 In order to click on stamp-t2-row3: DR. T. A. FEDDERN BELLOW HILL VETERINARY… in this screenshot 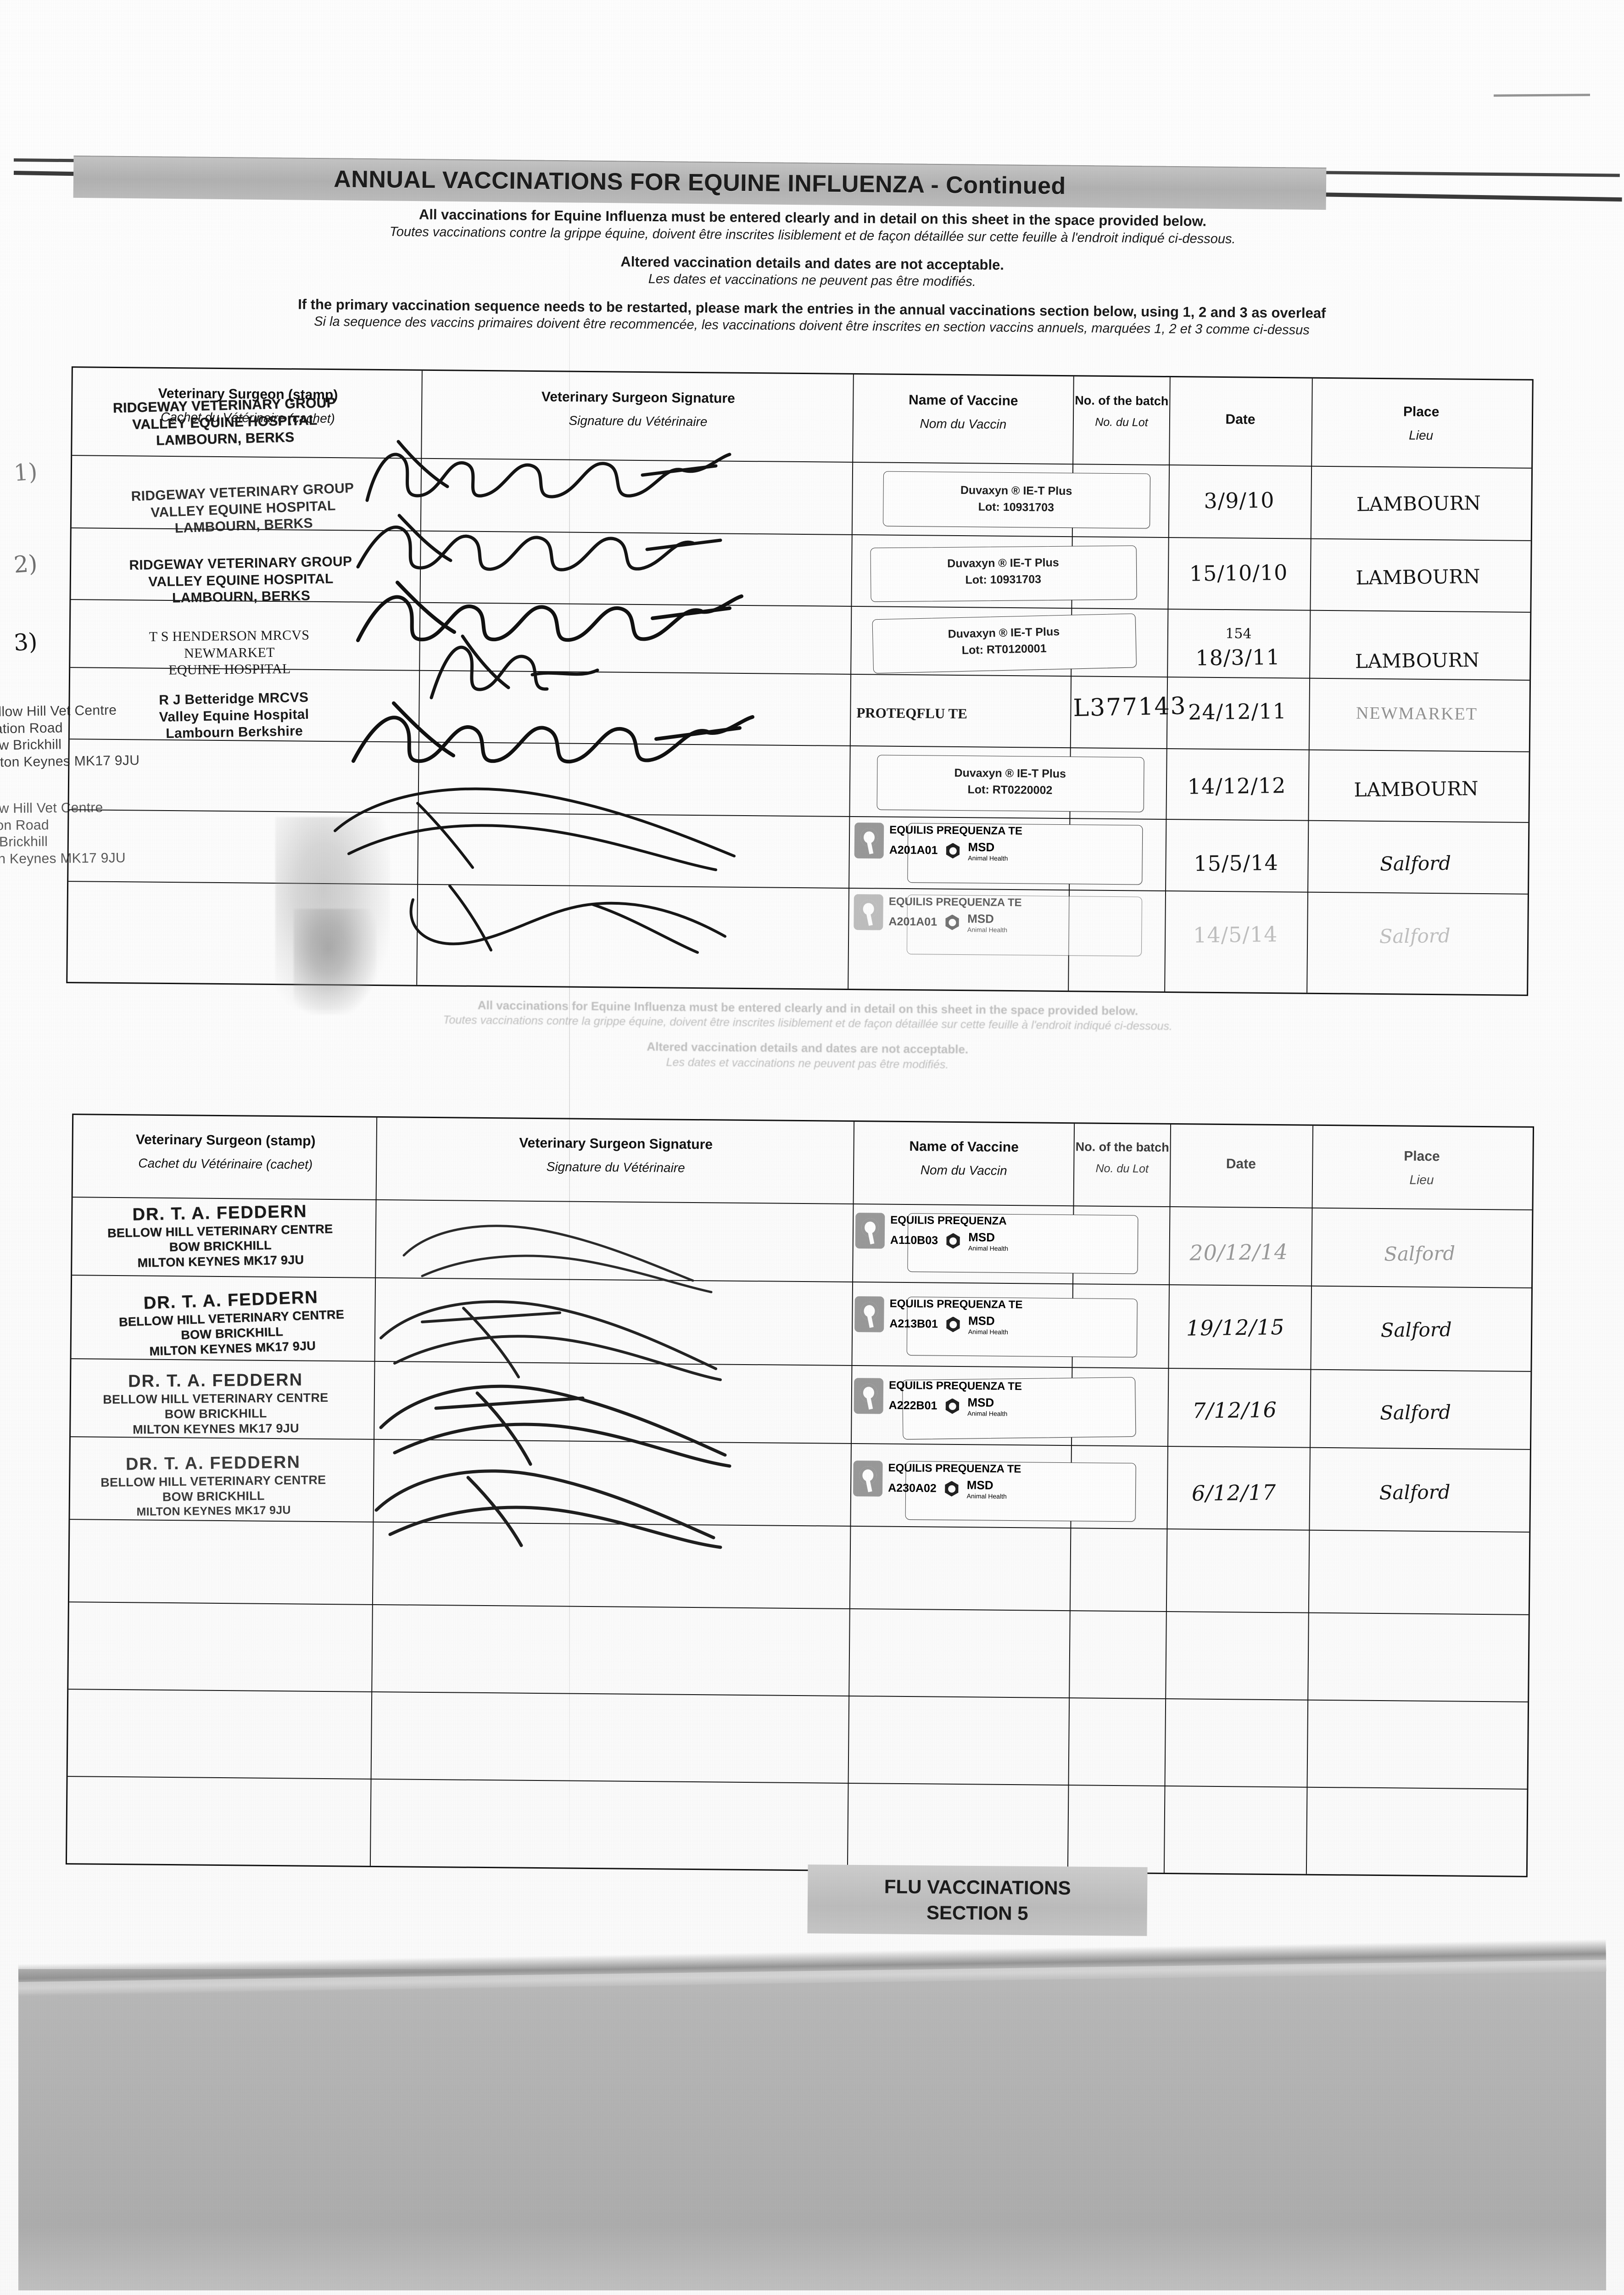, I will do `click(216, 1403)`.